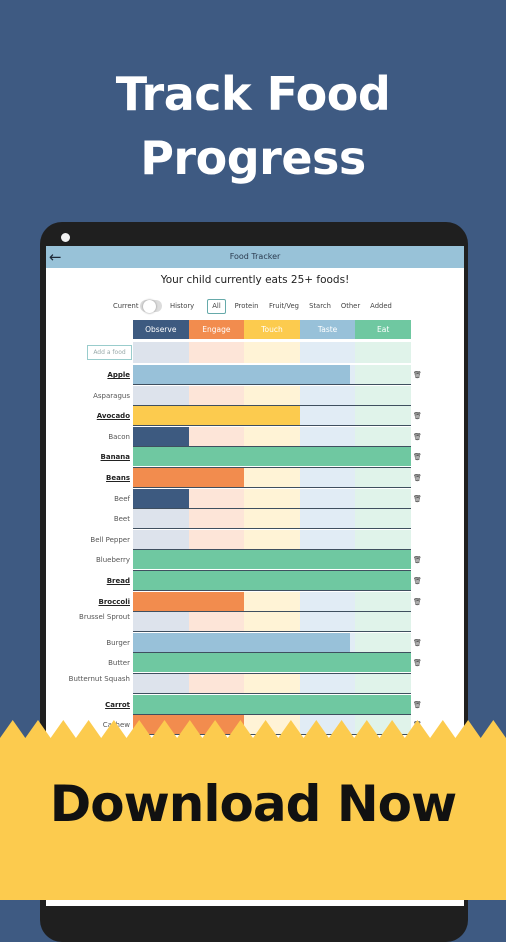  Describe the element at coordinates (109, 352) in the screenshot. I see `add-food-input: Add a food` at that location.